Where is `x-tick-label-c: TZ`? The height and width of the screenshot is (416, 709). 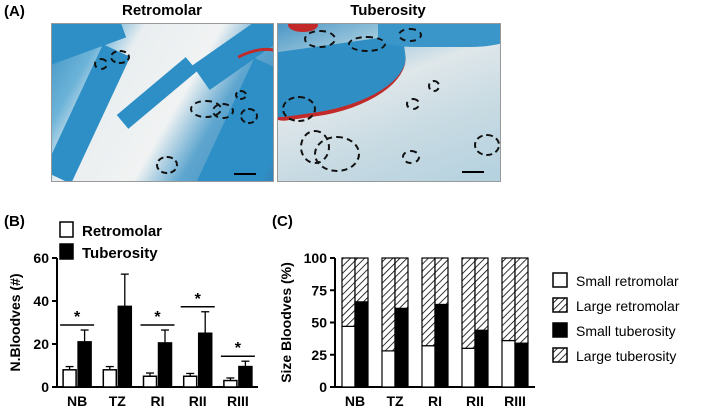
x-tick-label-c: TZ is located at coordinates (395, 401).